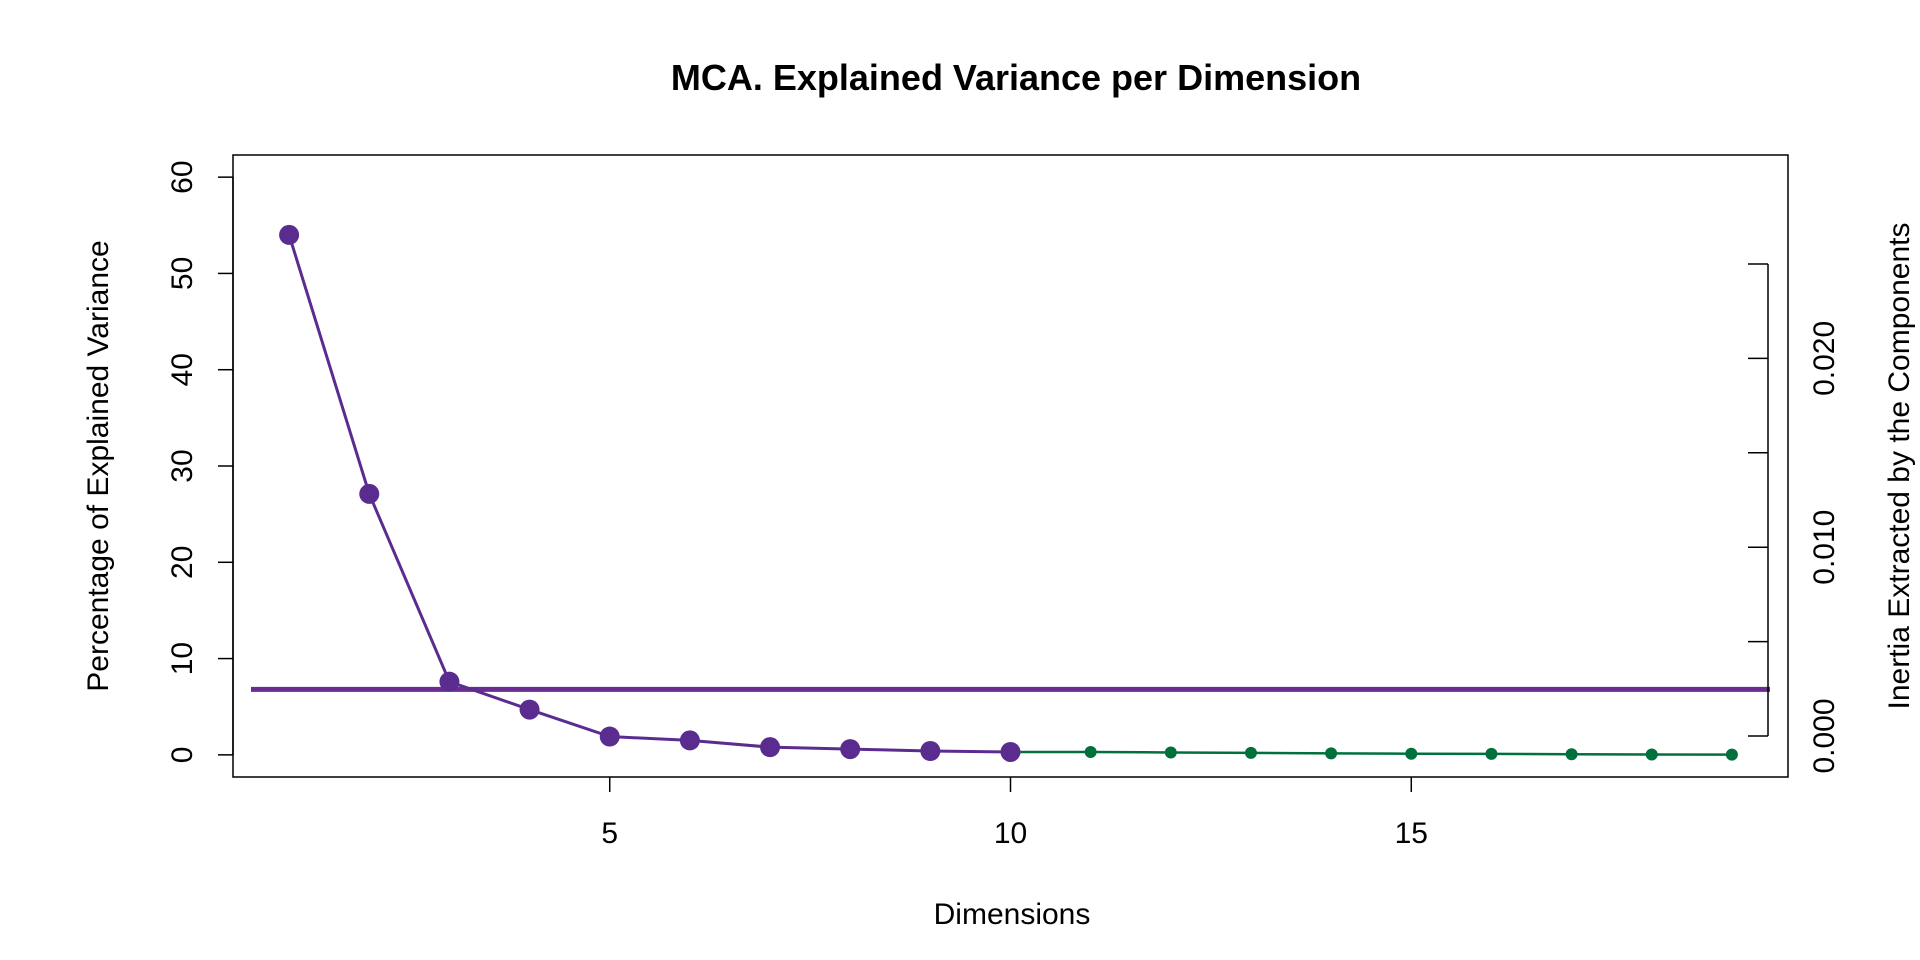 The image size is (1920, 960). What do you see at coordinates (182, 658) in the screenshot?
I see `y-tick-label: 10` at bounding box center [182, 658].